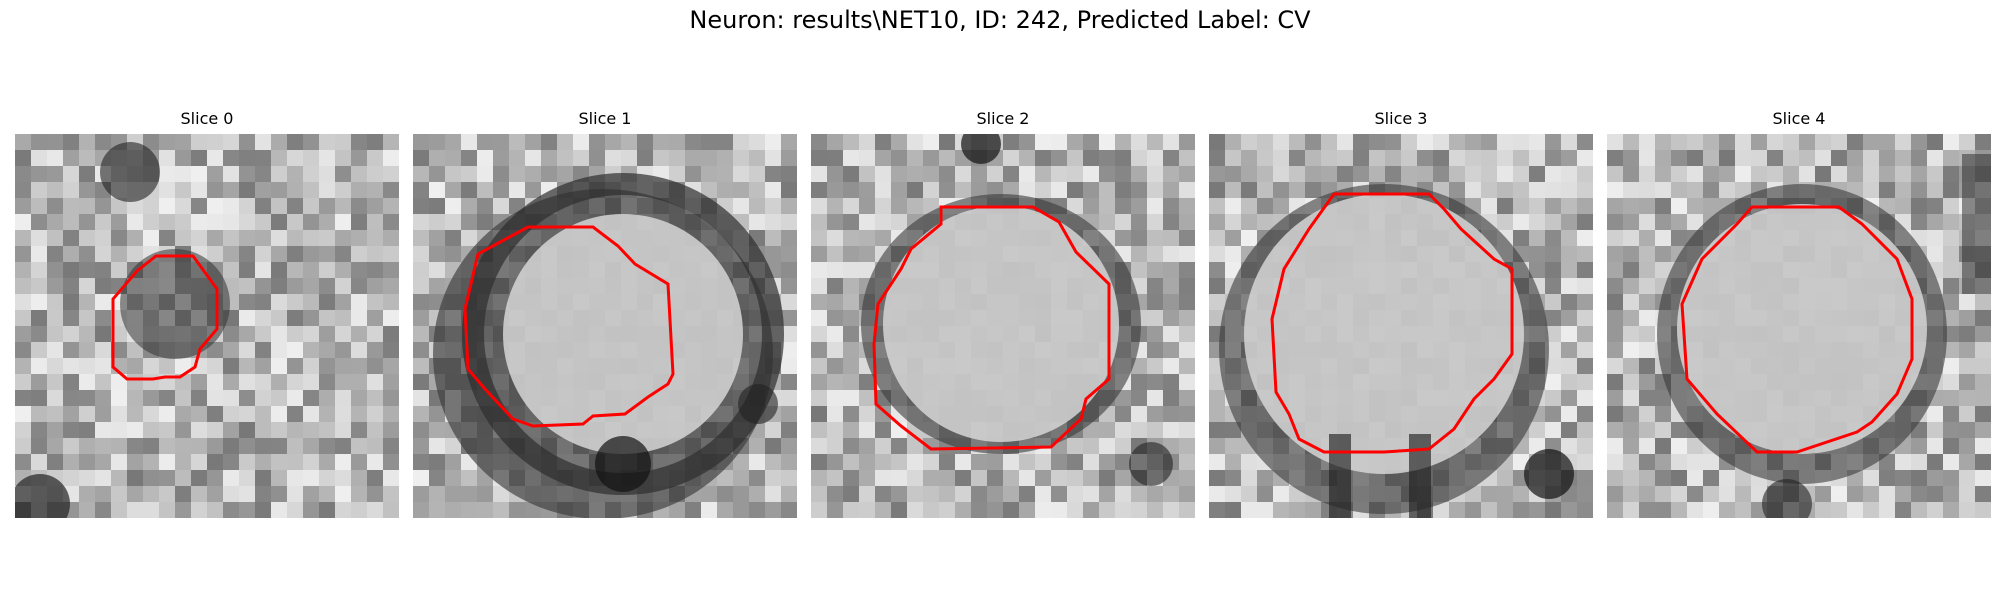 The height and width of the screenshot is (600, 2000). I want to click on slice-panel-0: Slice 0, so click(207, 313).